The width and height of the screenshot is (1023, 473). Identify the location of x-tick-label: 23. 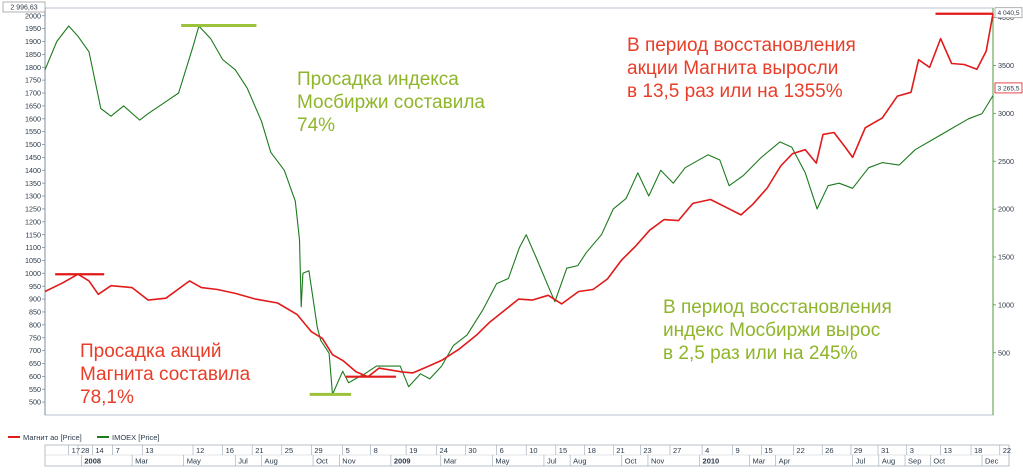
(647, 450).